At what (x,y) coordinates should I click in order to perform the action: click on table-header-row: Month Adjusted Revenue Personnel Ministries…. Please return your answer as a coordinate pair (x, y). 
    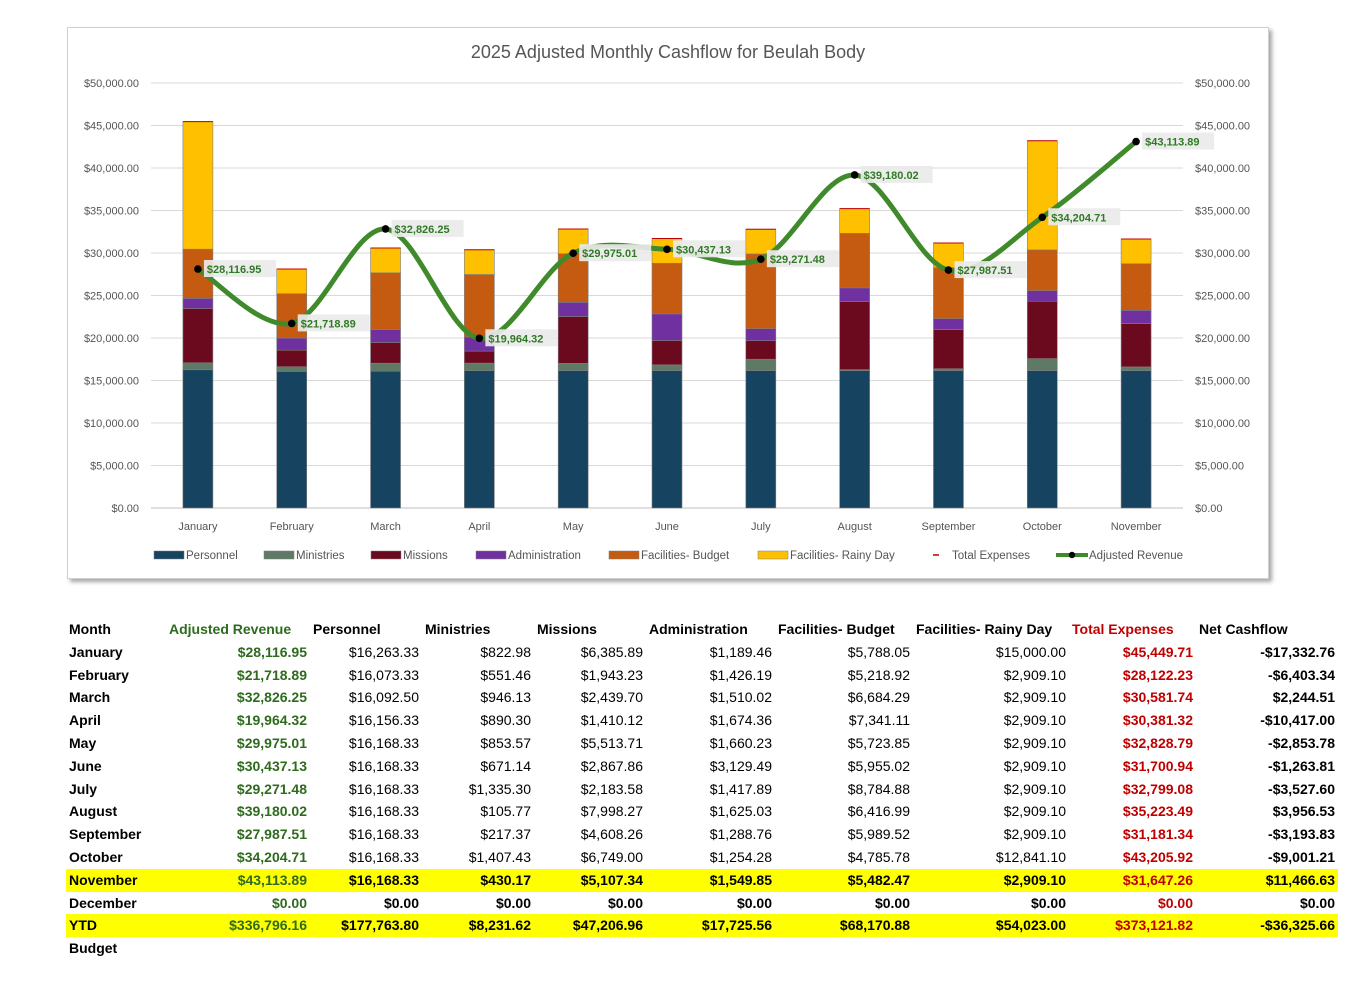
    Looking at the image, I should click on (702, 629).